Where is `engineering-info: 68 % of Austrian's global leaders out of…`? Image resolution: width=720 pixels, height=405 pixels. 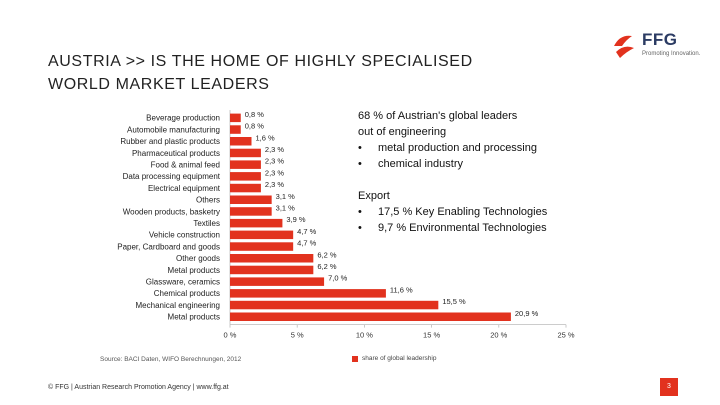
engineering-info: 68 % of Austrian's global leaders out of… is located at coordinates (478, 140).